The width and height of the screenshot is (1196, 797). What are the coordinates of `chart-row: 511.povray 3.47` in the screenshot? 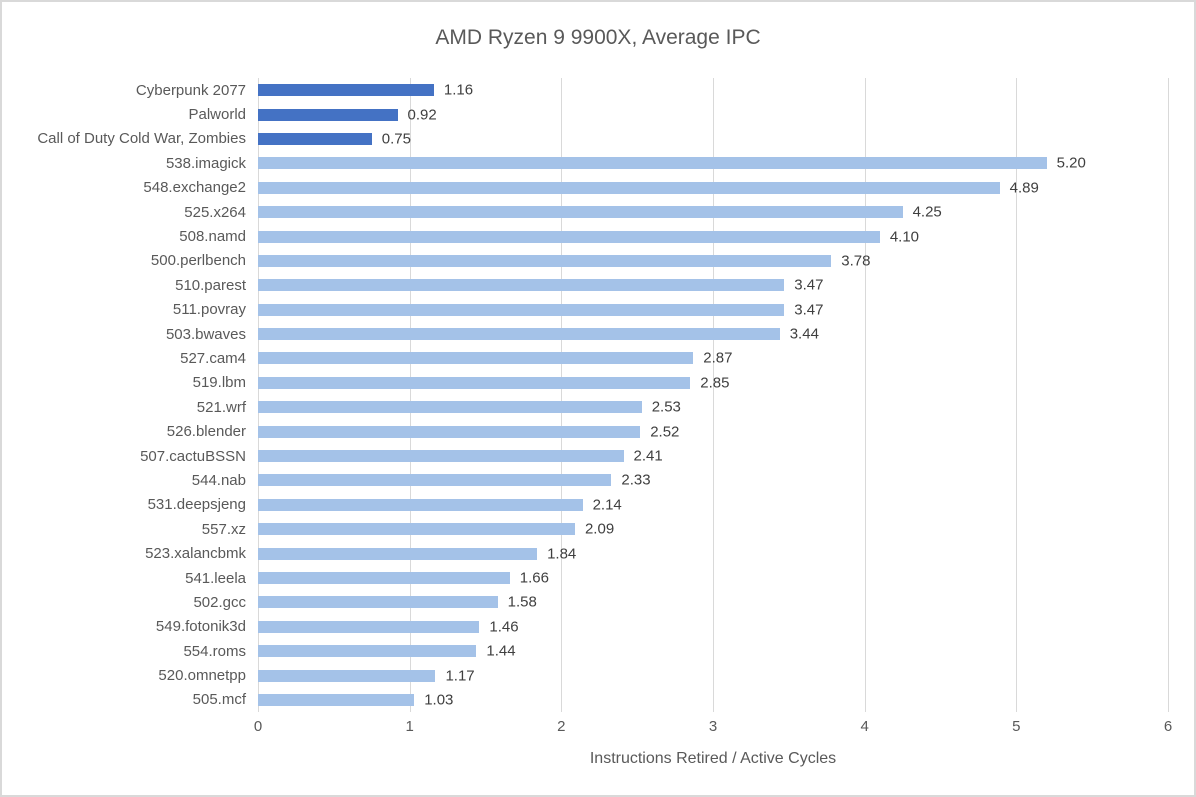 It's located at (585, 310).